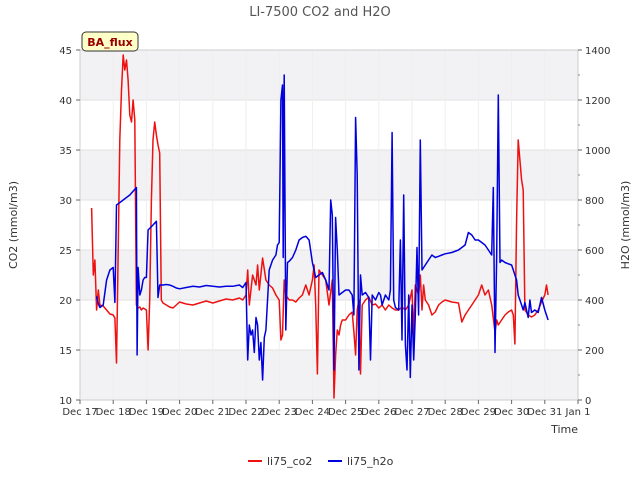  Describe the element at coordinates (320, 12) in the screenshot. I see `chart-title: LI-7500 CO2 and H2O` at that location.